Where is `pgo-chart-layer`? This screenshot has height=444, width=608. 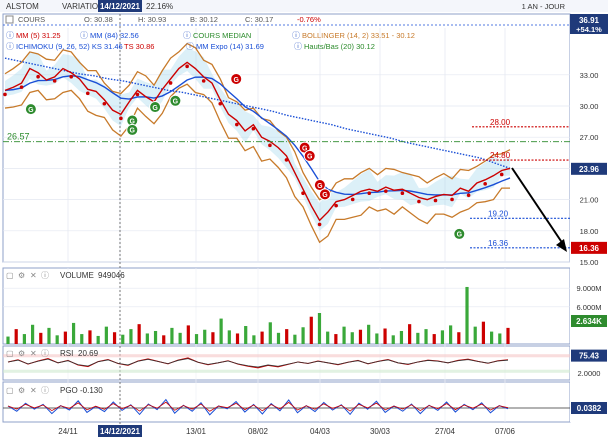
pgo-chart-layer is located at coordinates (286, 407).